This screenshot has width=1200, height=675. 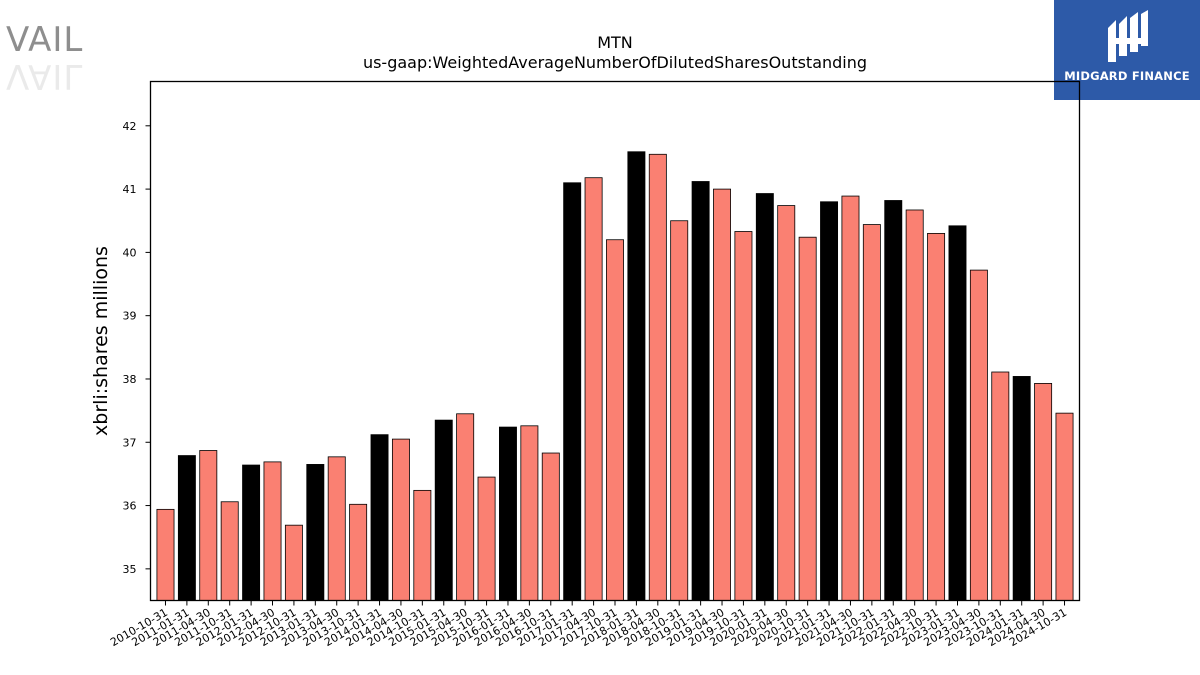 What do you see at coordinates (130, 252) in the screenshot?
I see `y-tick-label: 40` at bounding box center [130, 252].